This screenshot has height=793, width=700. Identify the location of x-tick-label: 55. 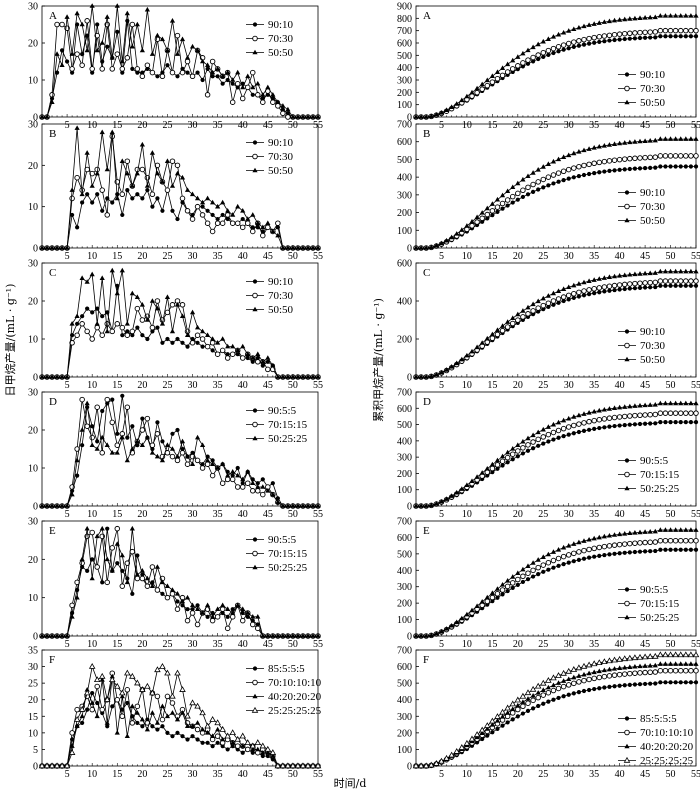
(318, 256).